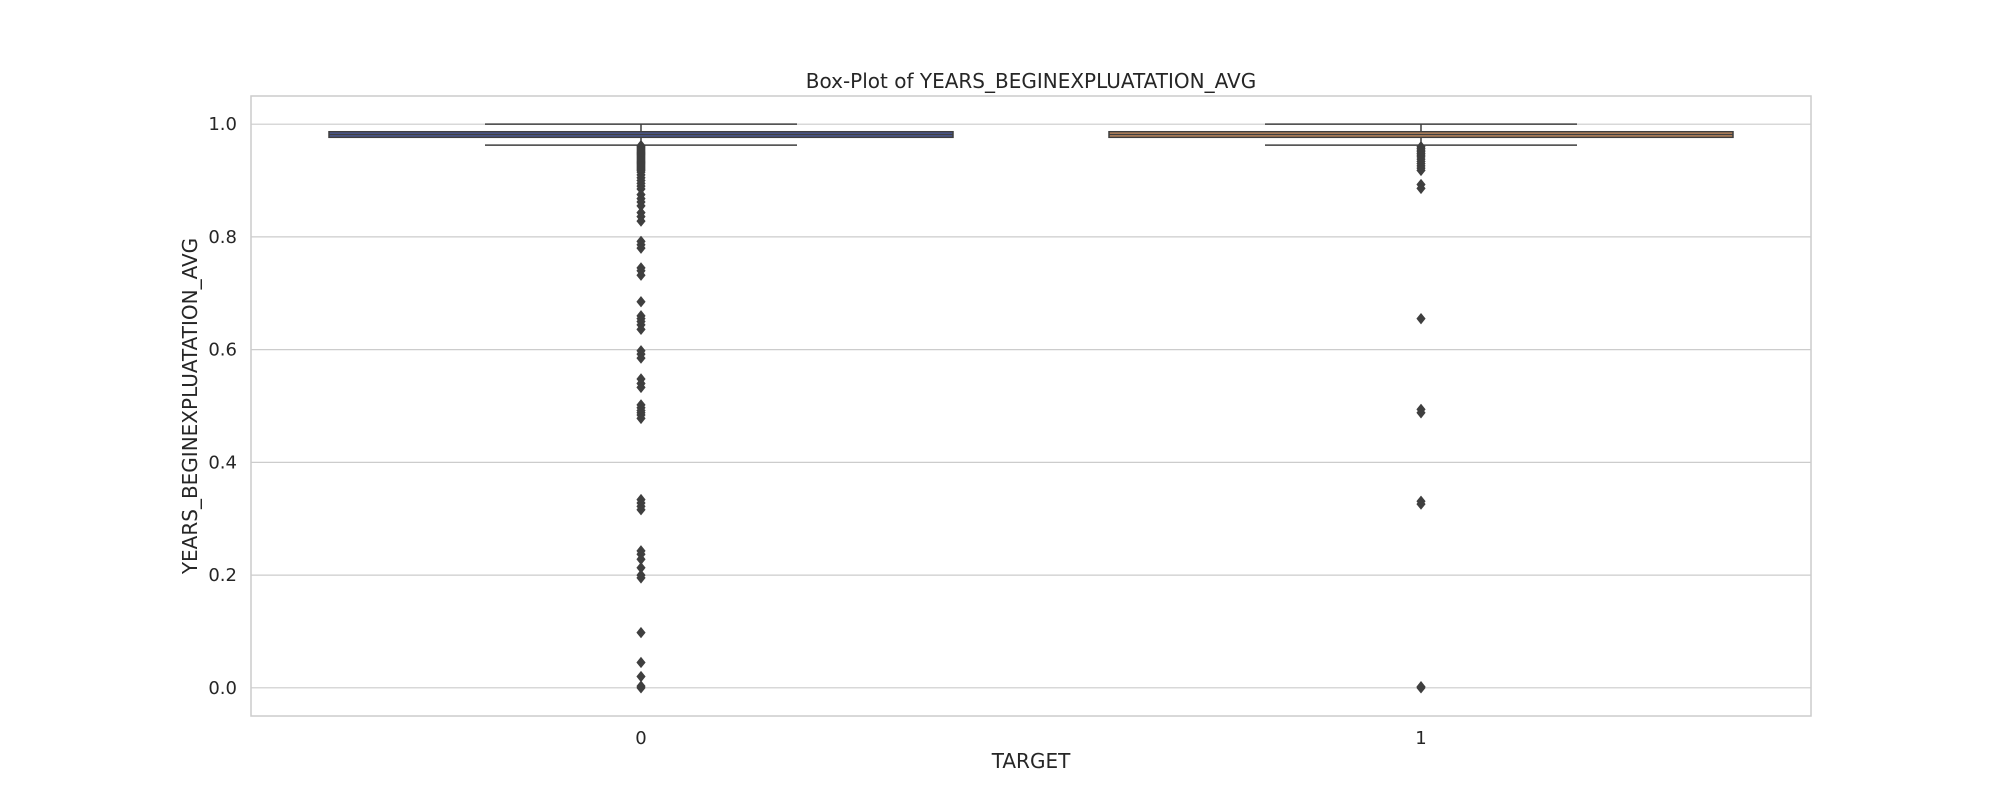  What do you see at coordinates (222, 237) in the screenshot?
I see `y-tick-label: 0.8` at bounding box center [222, 237].